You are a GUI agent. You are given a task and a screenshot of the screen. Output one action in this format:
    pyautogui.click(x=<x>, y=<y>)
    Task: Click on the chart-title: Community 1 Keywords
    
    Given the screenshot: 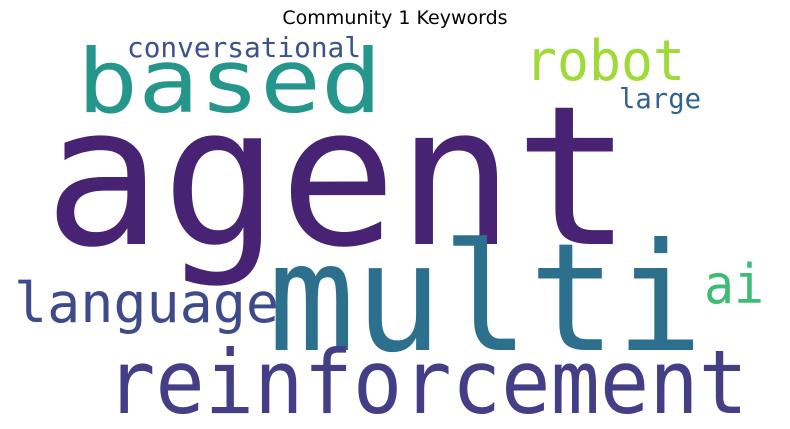 What is the action you would take?
    pyautogui.click(x=395, y=18)
    